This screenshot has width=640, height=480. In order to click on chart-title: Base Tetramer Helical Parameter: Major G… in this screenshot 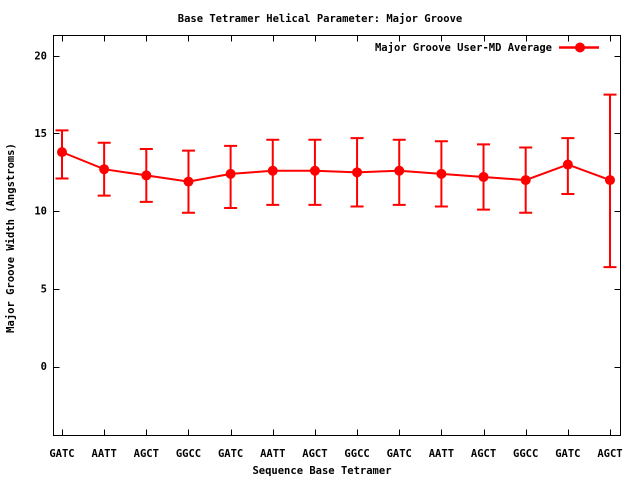, I will do `click(320, 19)`.